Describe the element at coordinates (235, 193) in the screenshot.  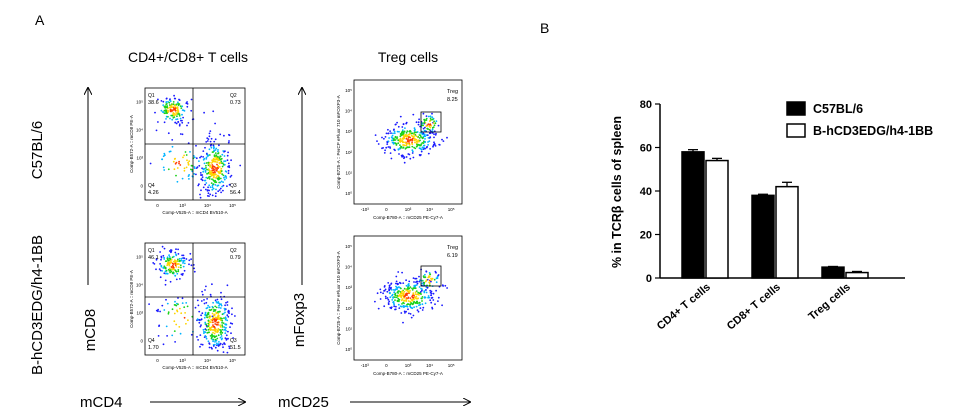
I see `q3-value: 56.4` at that location.